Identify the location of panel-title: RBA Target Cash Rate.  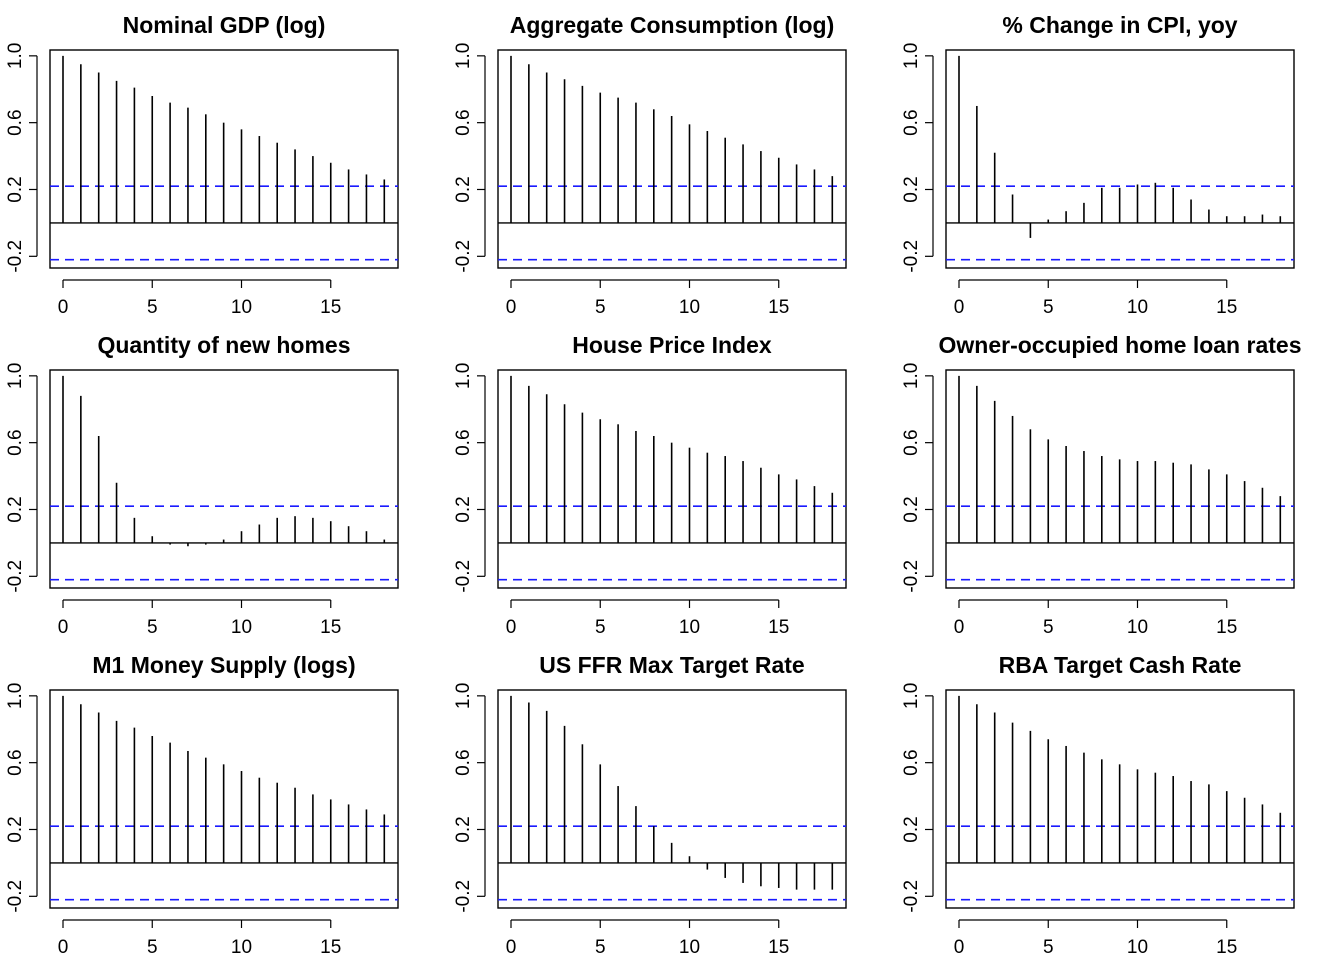
(1120, 665).